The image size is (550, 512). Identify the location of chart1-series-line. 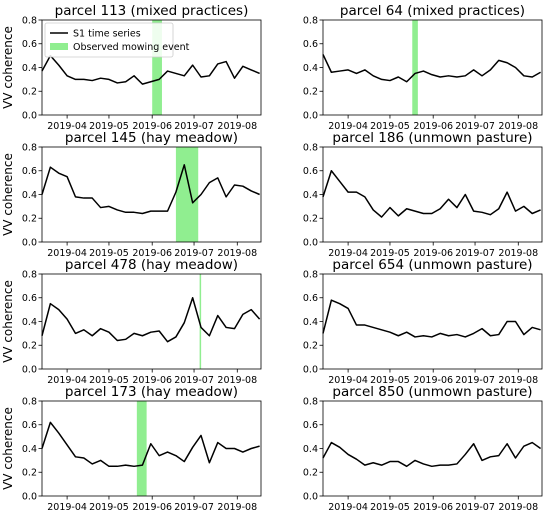
(431, 68).